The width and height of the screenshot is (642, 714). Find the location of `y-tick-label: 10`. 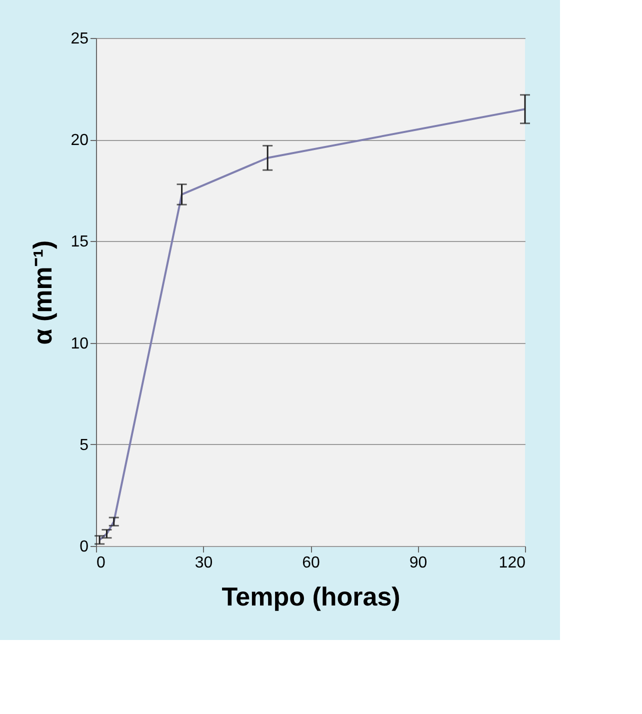

y-tick-label: 10 is located at coordinates (79, 343).